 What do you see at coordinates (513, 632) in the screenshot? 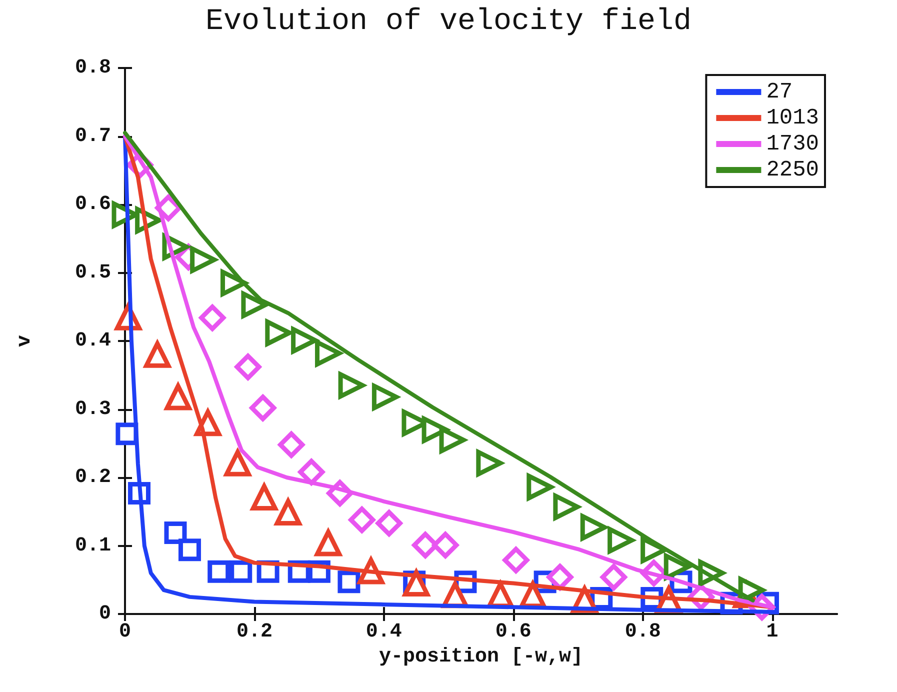
I see `x-tick-label: 0.6` at bounding box center [513, 632].